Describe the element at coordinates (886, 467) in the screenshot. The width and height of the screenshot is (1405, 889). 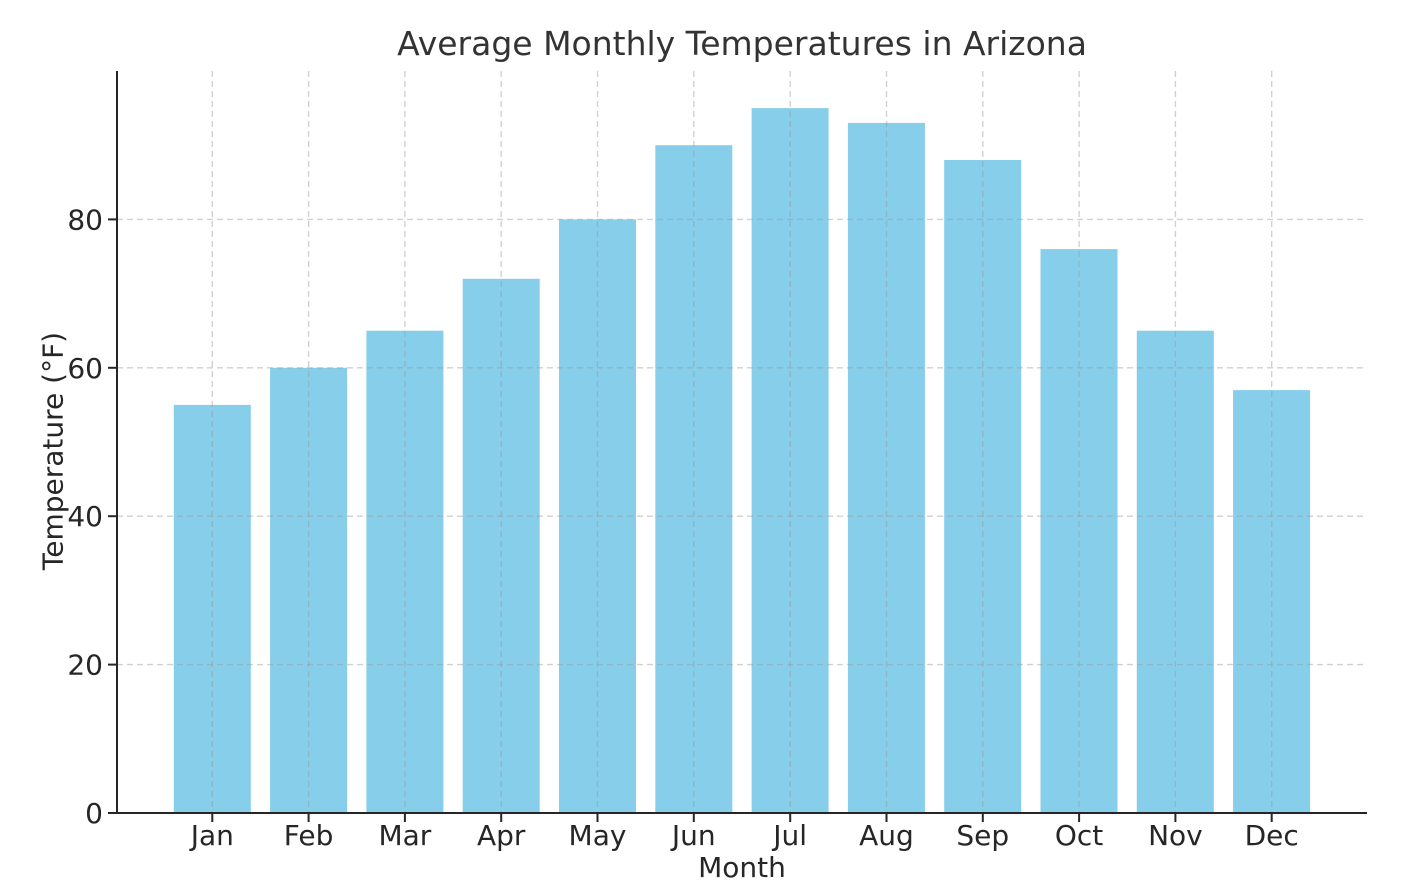
I see `bar-aug` at that location.